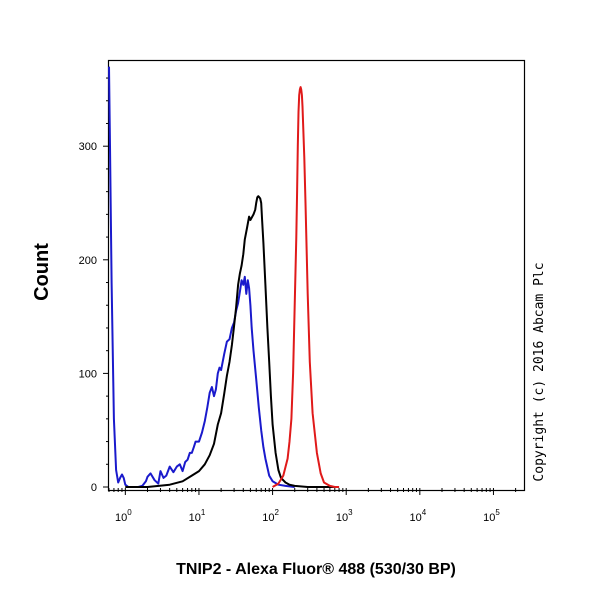 This screenshot has width=600, height=600. I want to click on x-tick-exponent: 0, so click(129, 512).